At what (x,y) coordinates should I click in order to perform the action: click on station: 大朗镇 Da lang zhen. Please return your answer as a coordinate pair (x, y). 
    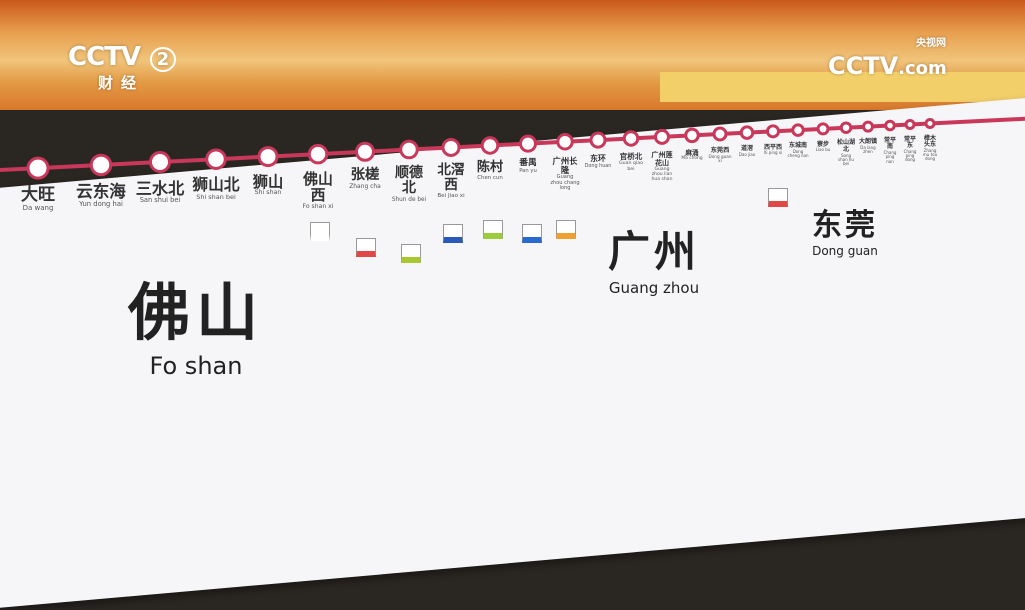
    Looking at the image, I should click on (868, 146).